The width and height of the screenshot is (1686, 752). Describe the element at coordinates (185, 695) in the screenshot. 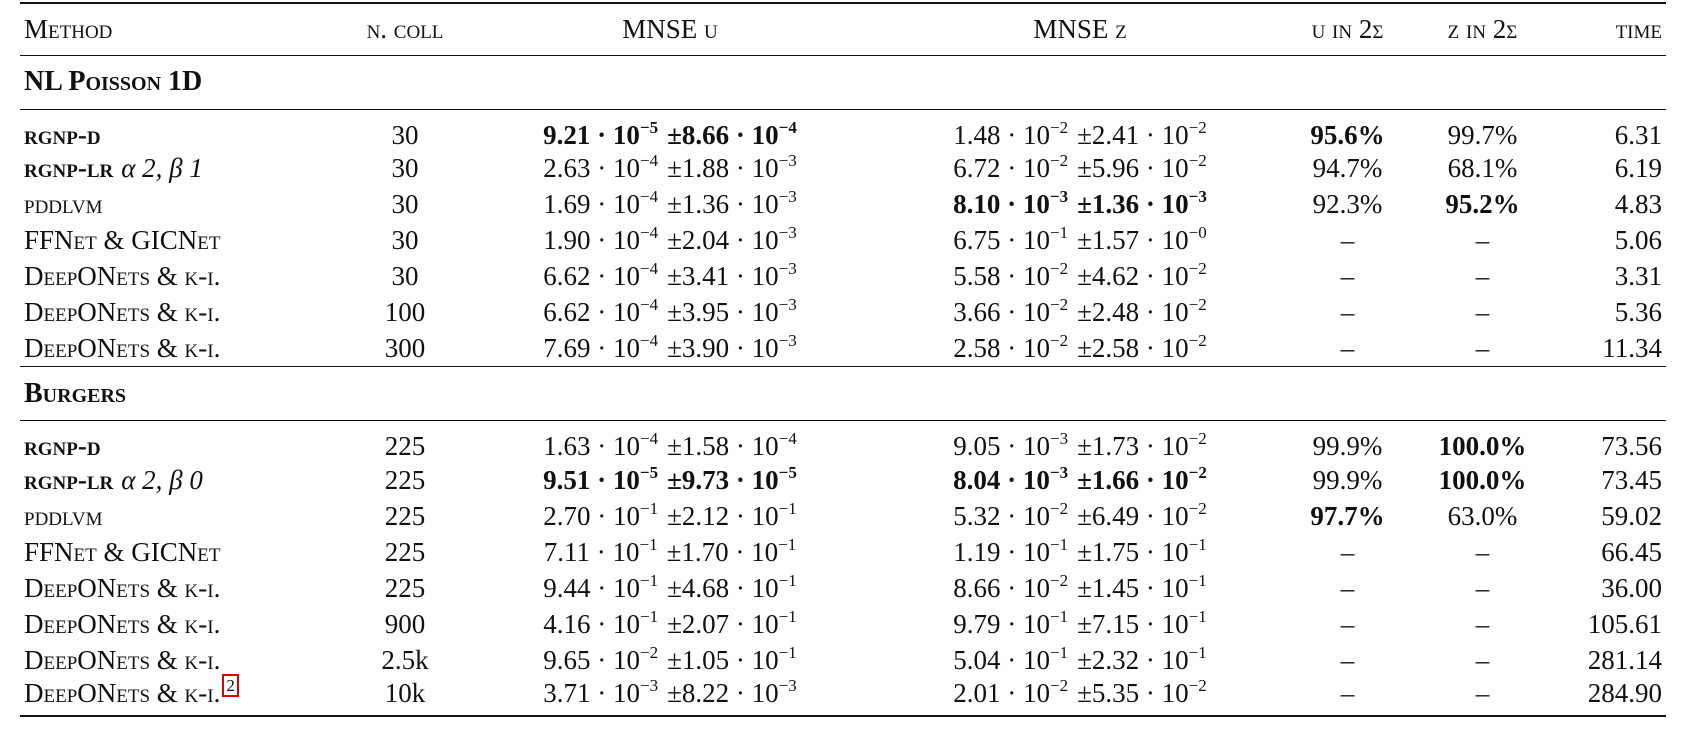

I see `method-cell: DeepONets & k-i. 2` at that location.